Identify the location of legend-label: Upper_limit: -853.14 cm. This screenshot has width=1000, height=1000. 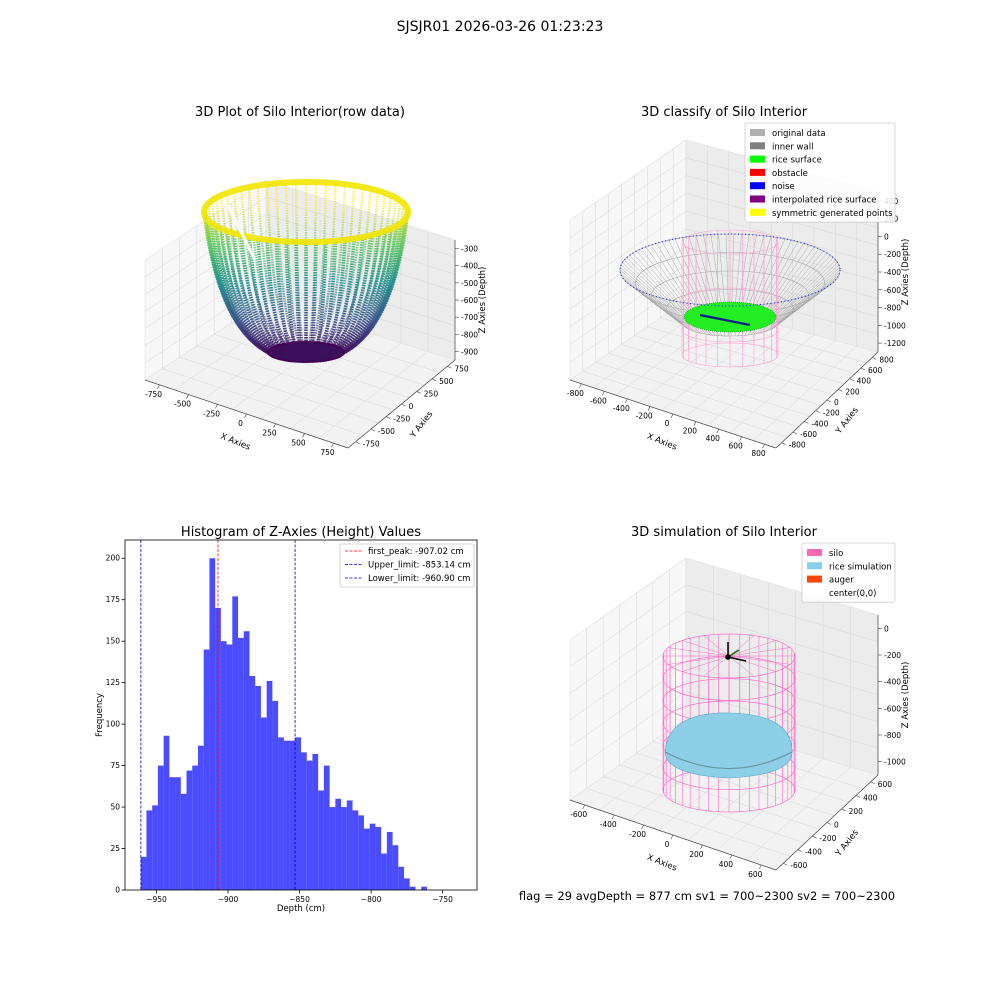
(419, 566).